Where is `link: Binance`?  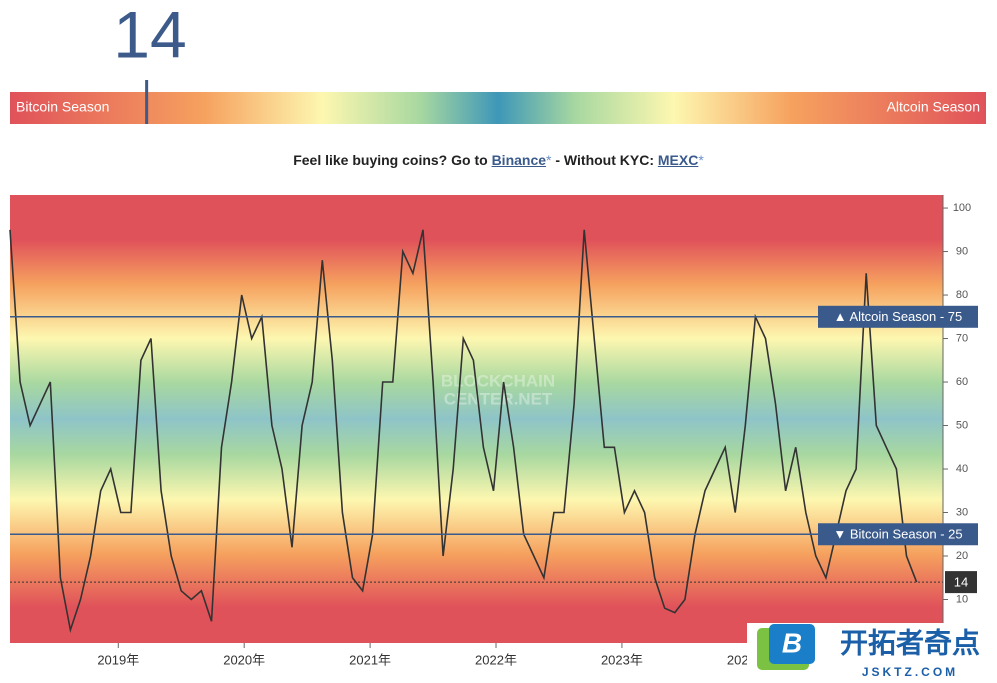
link: Binance is located at coordinates (519, 160).